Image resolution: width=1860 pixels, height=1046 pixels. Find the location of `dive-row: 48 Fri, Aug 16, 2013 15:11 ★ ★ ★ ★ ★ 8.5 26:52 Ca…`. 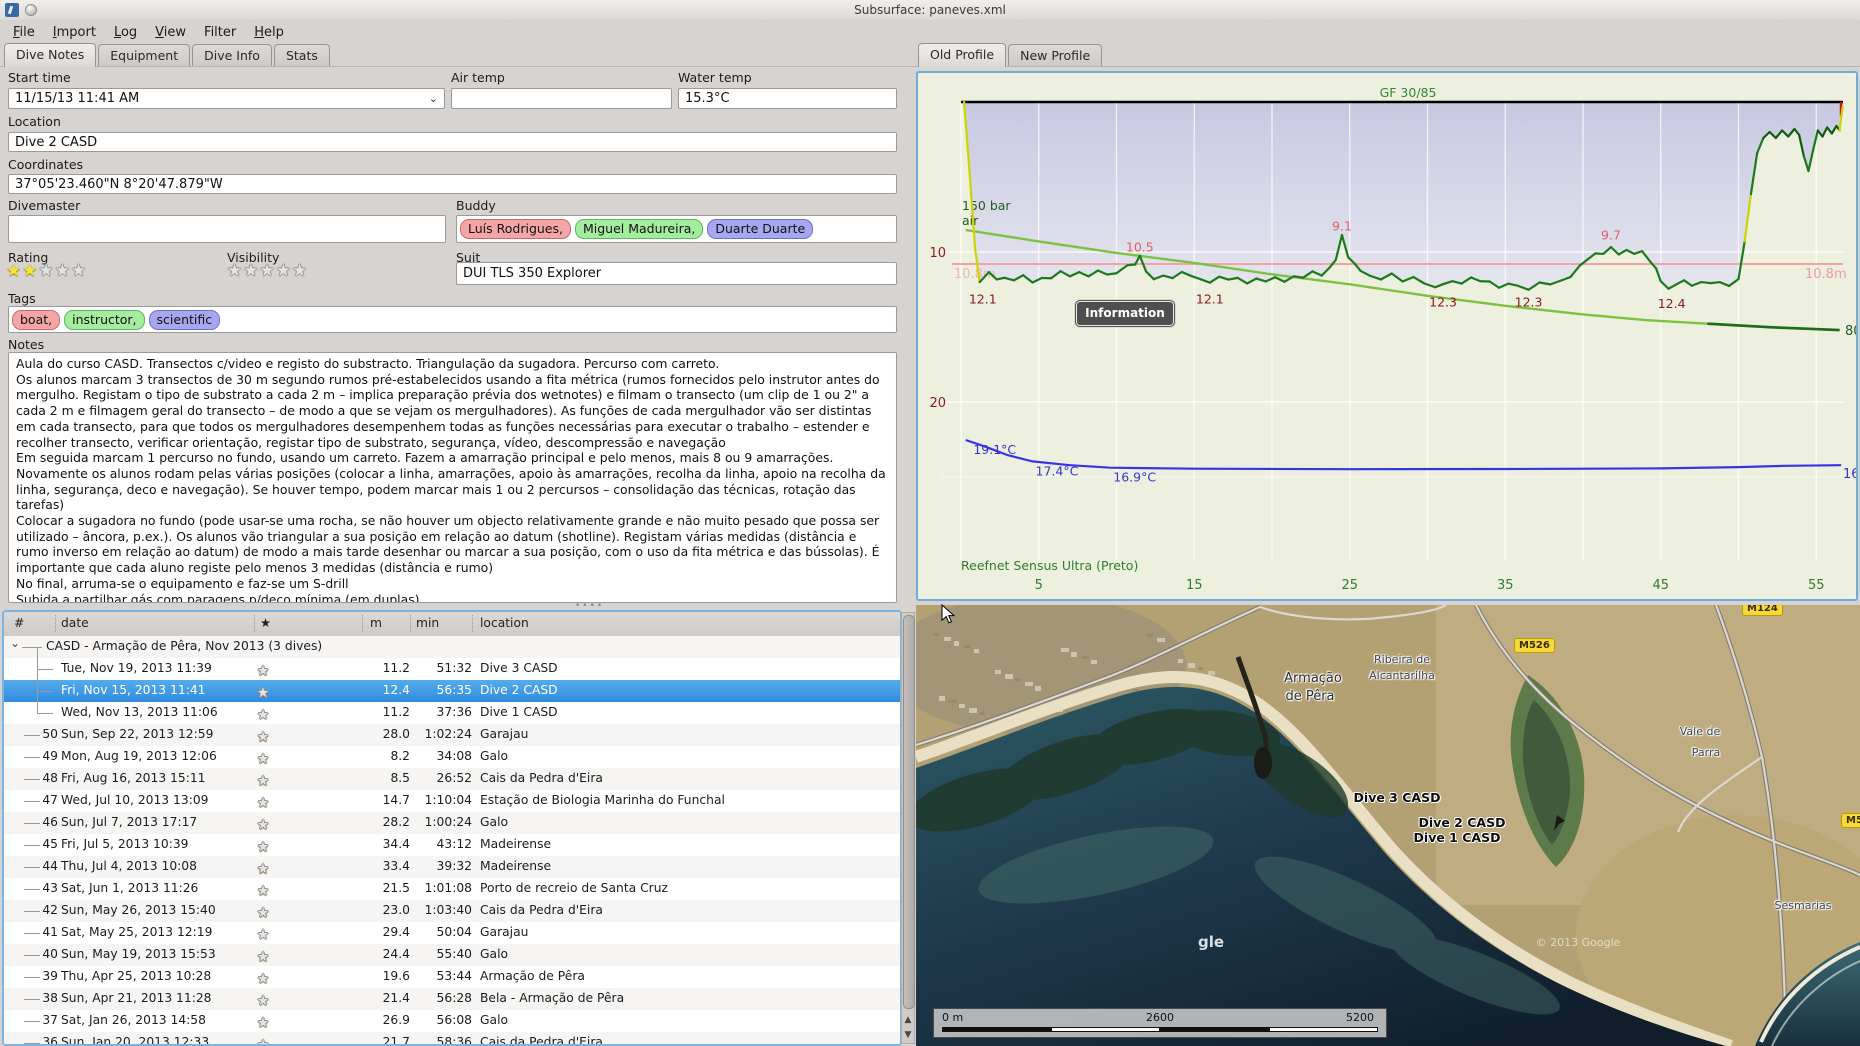

dive-row: 48 Fri, Aug 16, 2013 15:11 ★ ★ ★ ★ ★ 8.5 26:52 Ca… is located at coordinates (452, 779).